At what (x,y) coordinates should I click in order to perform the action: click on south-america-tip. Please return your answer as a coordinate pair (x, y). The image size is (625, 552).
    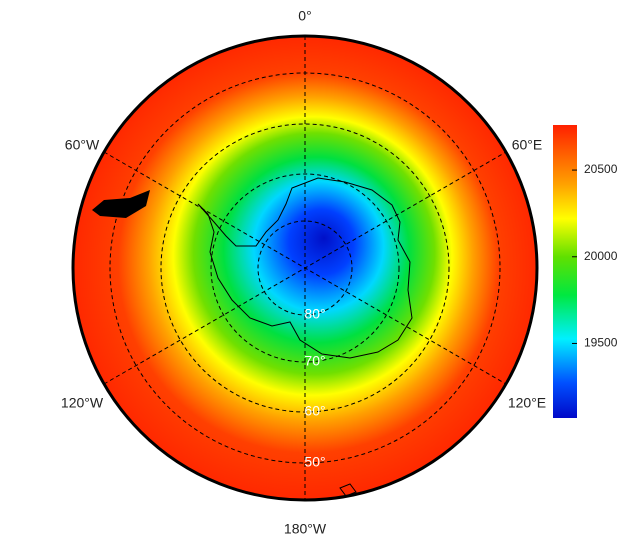
    Looking at the image, I should click on (121, 204).